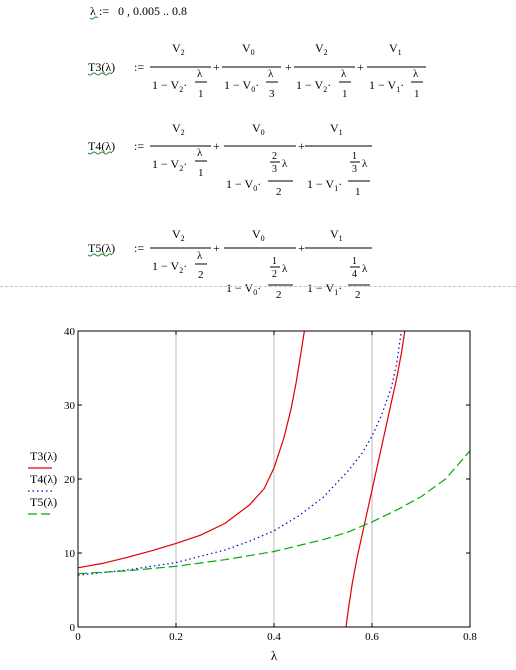 Image resolution: width=516 pixels, height=670 pixels. What do you see at coordinates (101, 67) in the screenshot?
I see `definition-name: T3(λ)` at bounding box center [101, 67].